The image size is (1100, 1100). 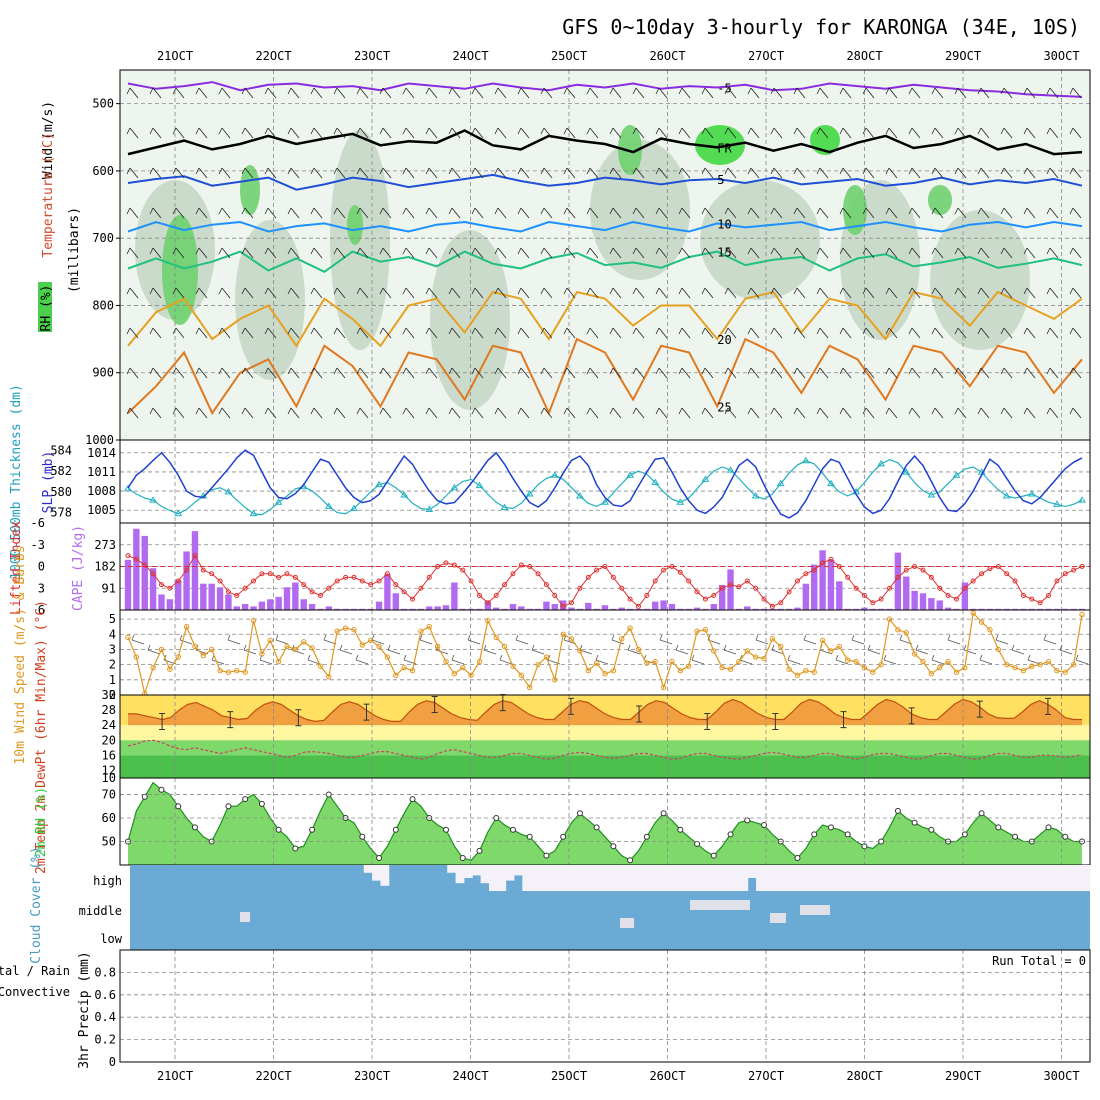 What do you see at coordinates (78, 568) in the screenshot?
I see `cape-axis-label: CAPE (J/kg)` at bounding box center [78, 568].